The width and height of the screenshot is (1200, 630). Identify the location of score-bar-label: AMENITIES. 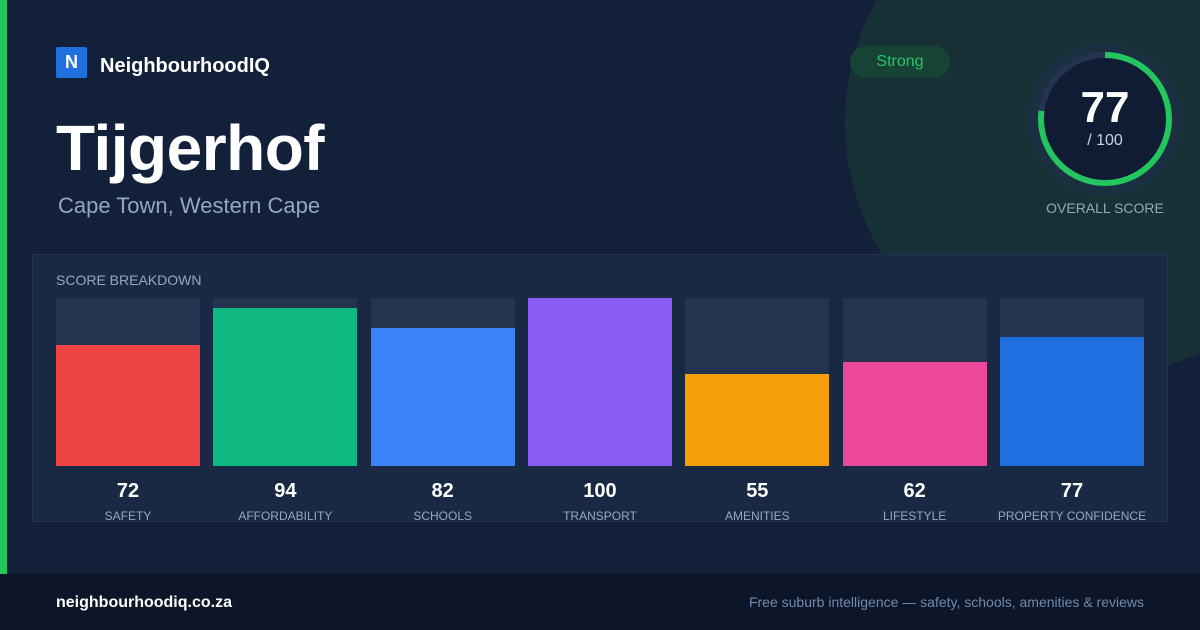
(757, 516).